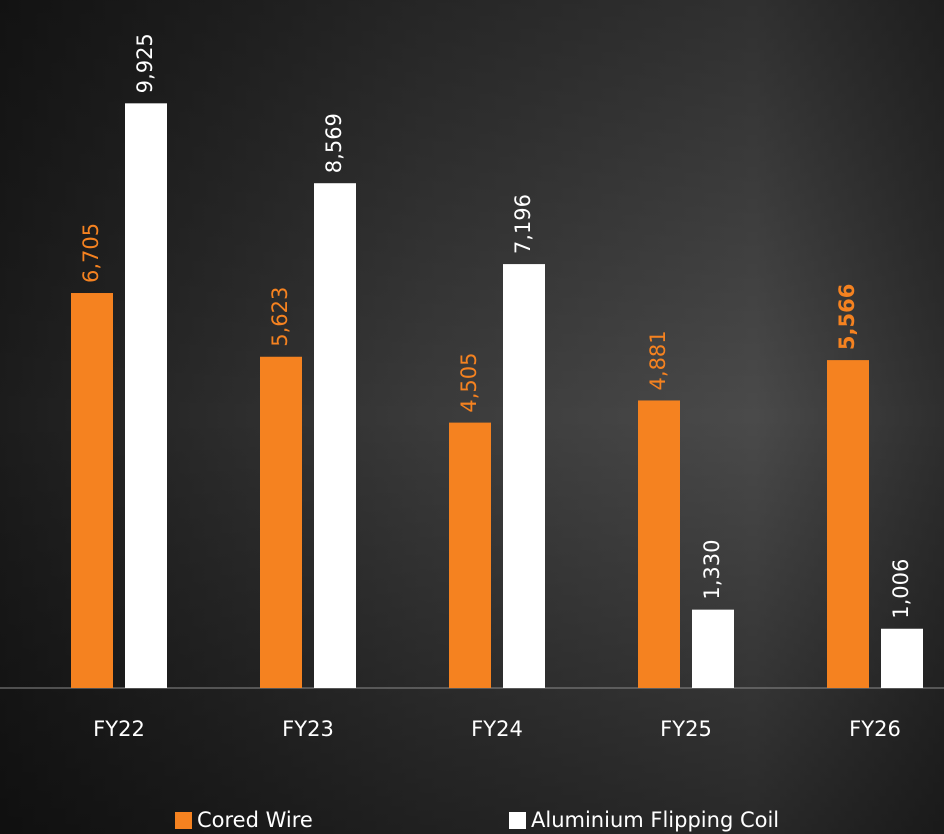  I want to click on data-label: 8,569, so click(334, 143).